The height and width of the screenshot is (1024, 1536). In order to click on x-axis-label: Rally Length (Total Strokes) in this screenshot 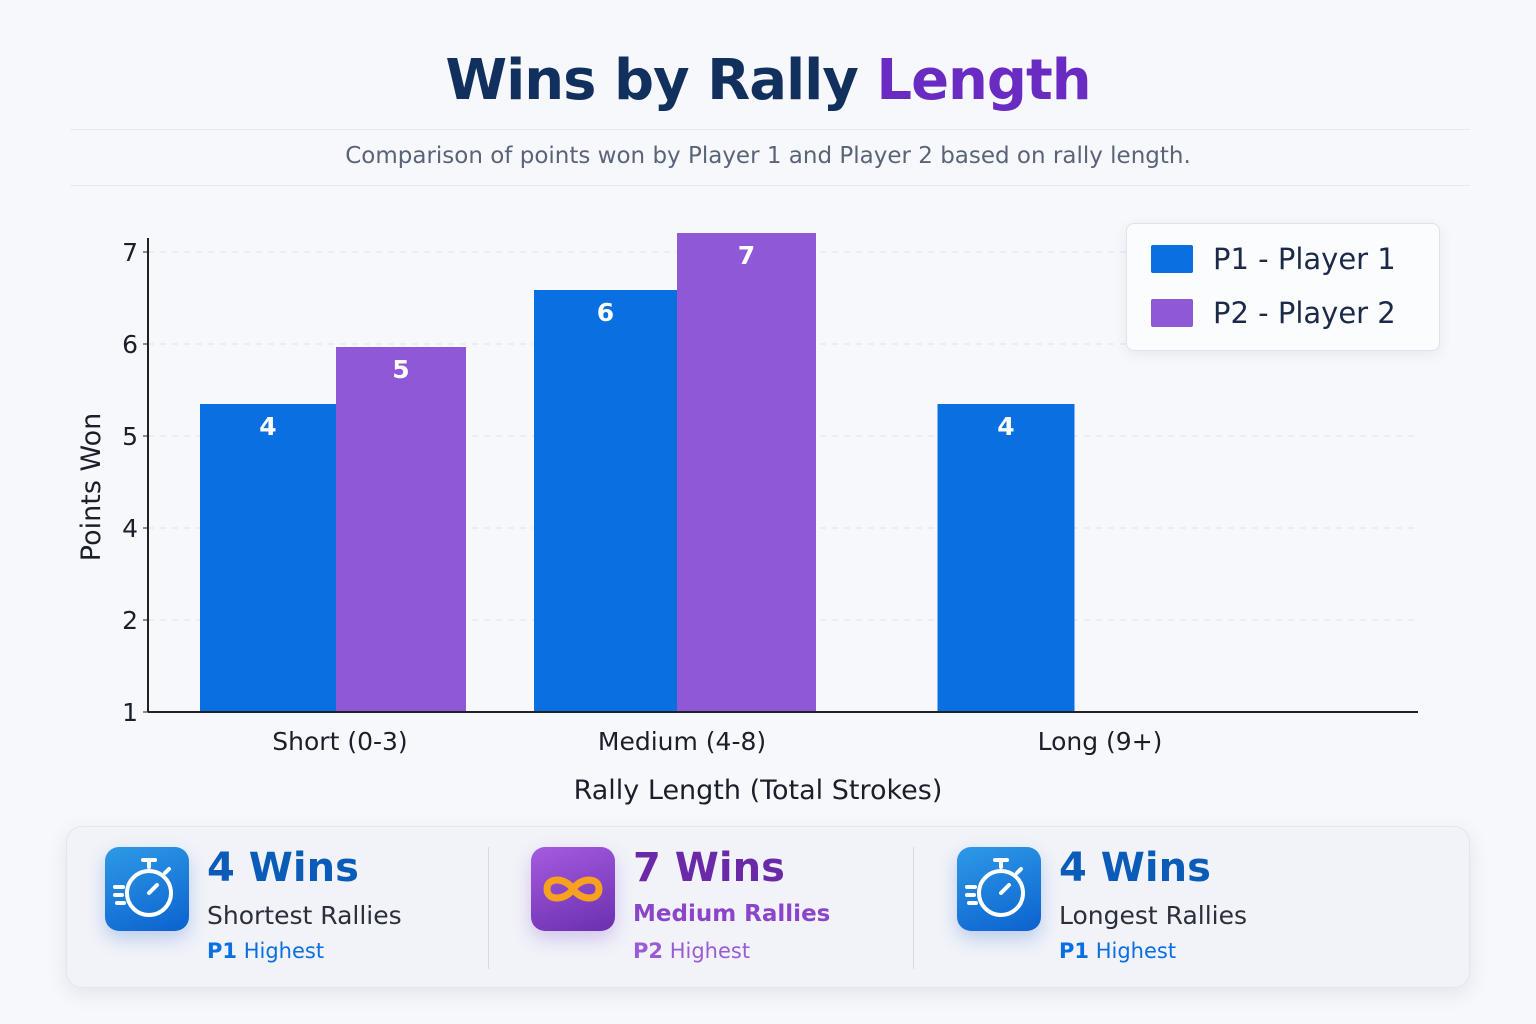, I will do `click(758, 790)`.